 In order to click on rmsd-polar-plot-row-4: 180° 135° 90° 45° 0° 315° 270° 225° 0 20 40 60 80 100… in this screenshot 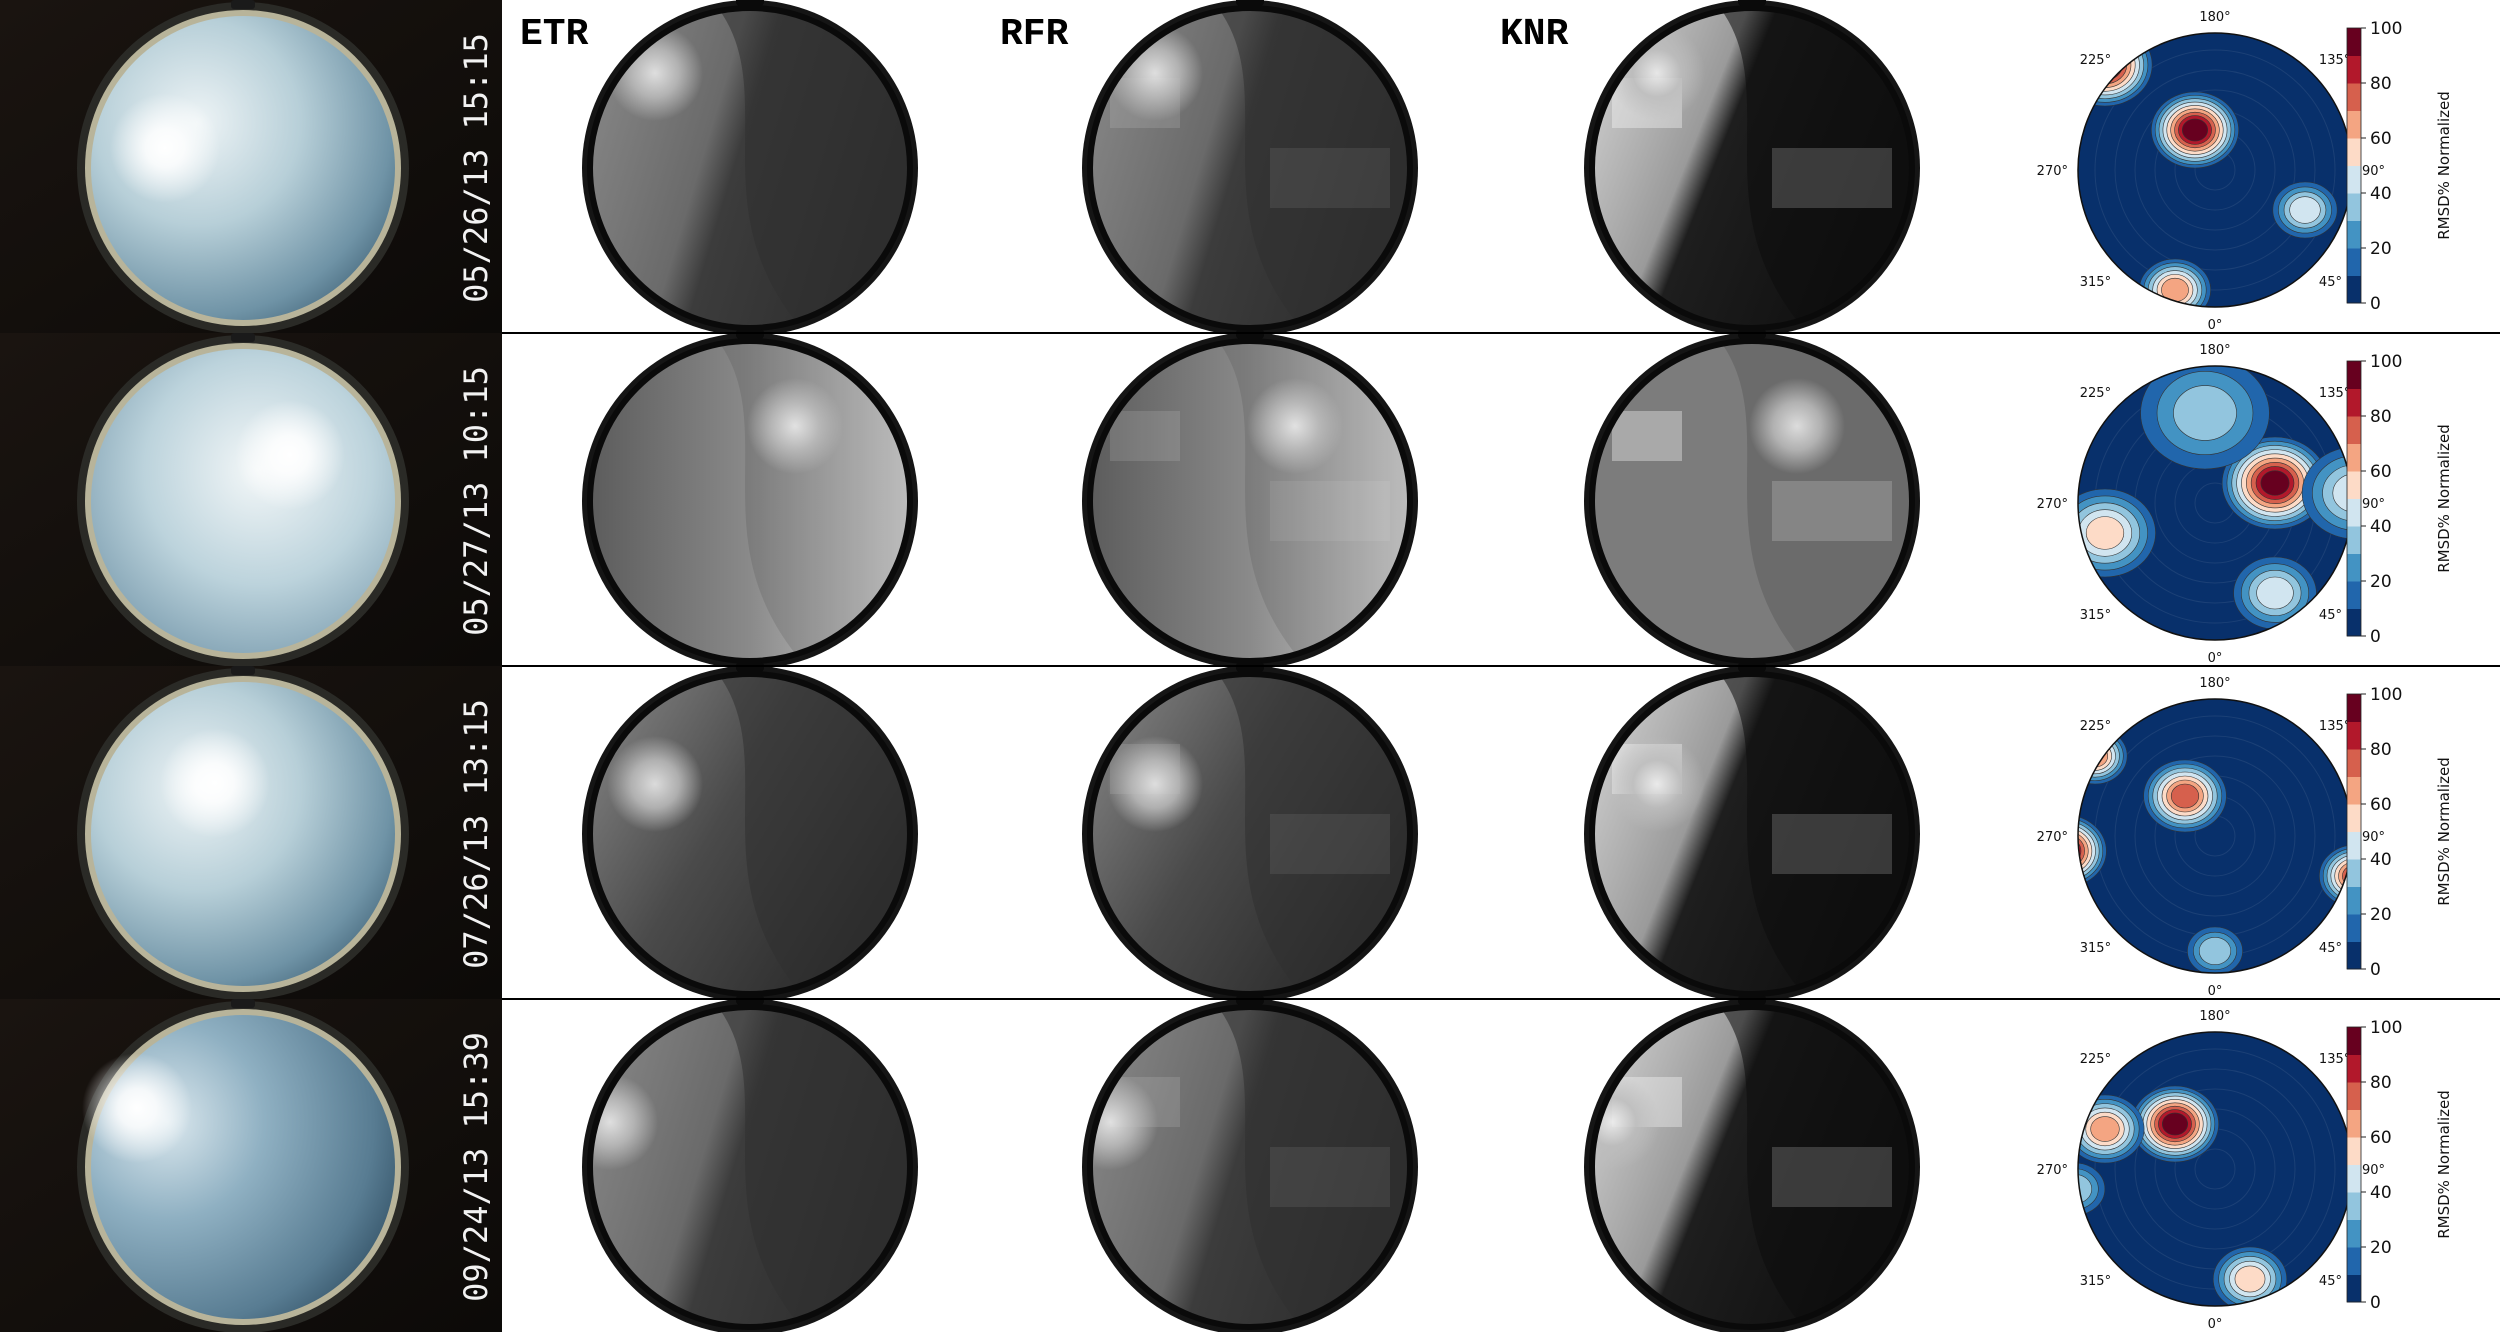, I will do `click(2245, 1170)`.